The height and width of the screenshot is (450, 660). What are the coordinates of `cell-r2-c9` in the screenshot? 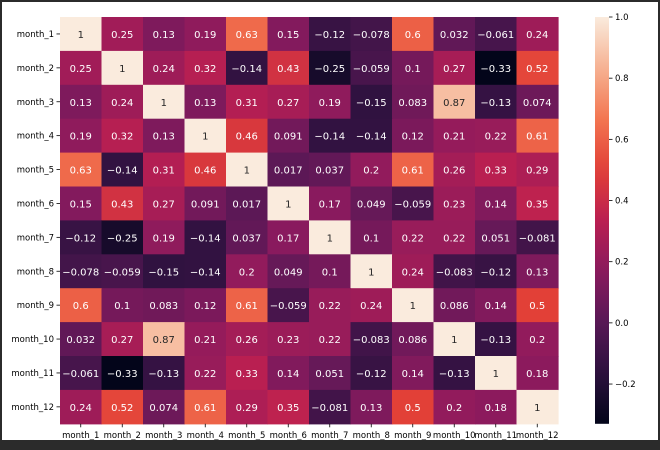 It's located at (413, 68).